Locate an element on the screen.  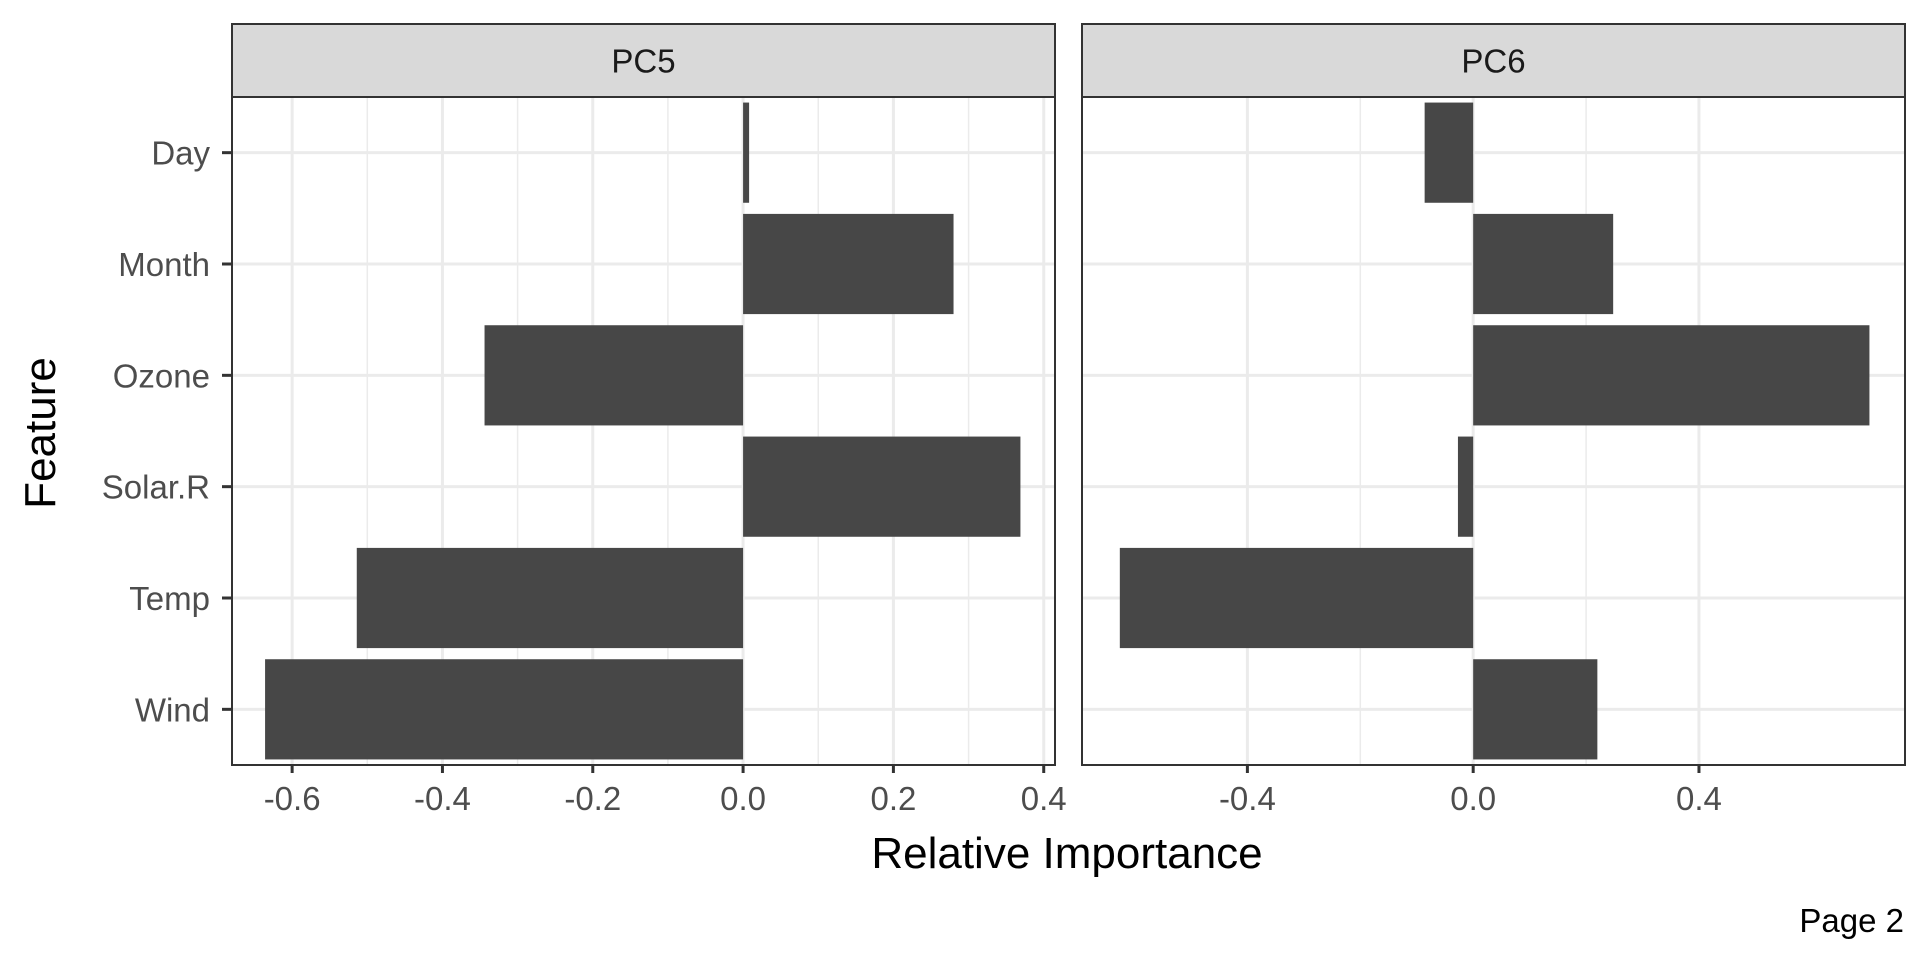
y-tick-label: Day is located at coordinates (180, 153).